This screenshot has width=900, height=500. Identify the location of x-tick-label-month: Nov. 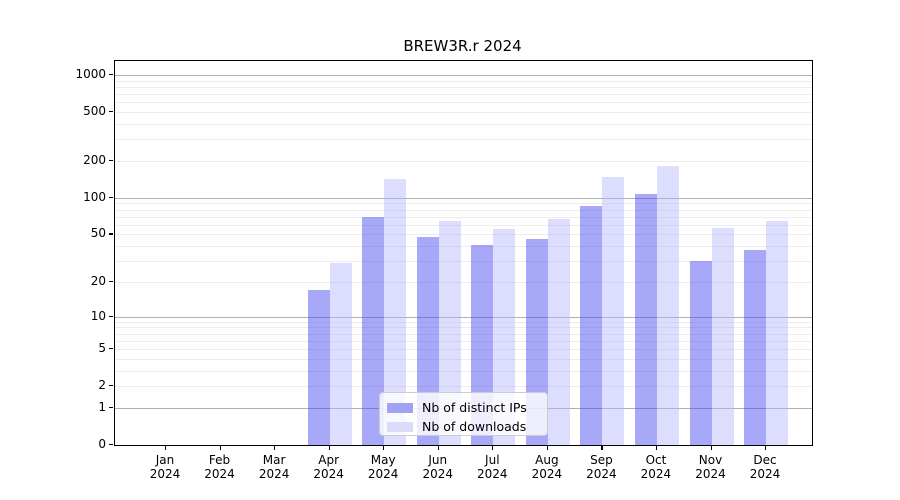
(710, 460).